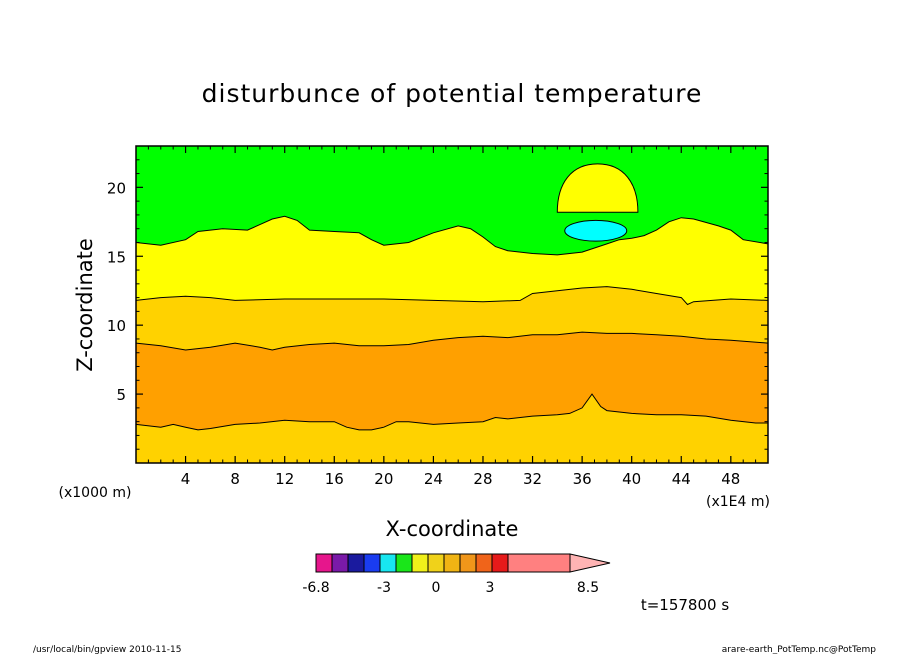 The image size is (904, 654). What do you see at coordinates (590, 563) in the screenshot?
I see `colorbar-arrow` at bounding box center [590, 563].